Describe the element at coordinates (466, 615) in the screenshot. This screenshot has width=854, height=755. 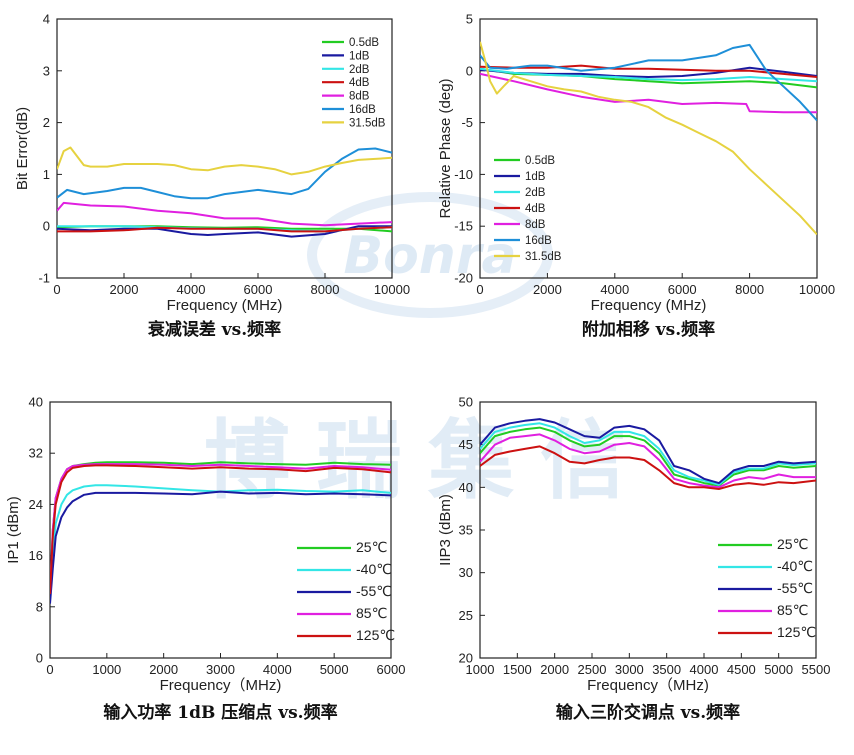
I see `y-tick-label: 25` at that location.